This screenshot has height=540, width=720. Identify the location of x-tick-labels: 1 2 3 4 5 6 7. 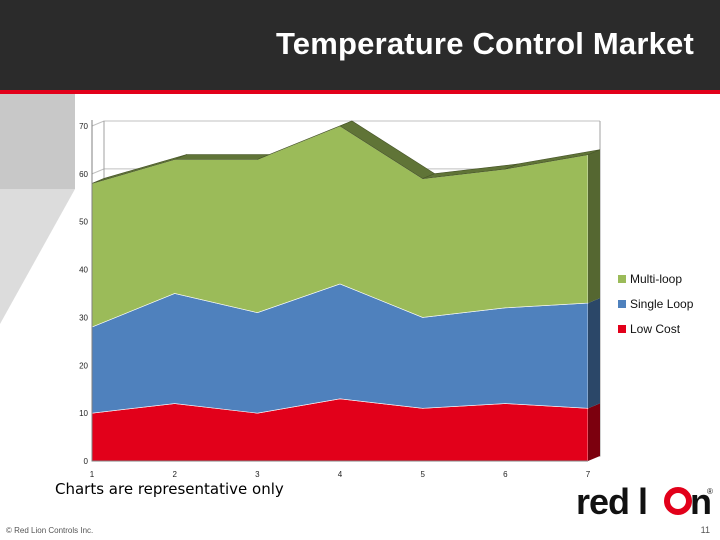
(340, 474).